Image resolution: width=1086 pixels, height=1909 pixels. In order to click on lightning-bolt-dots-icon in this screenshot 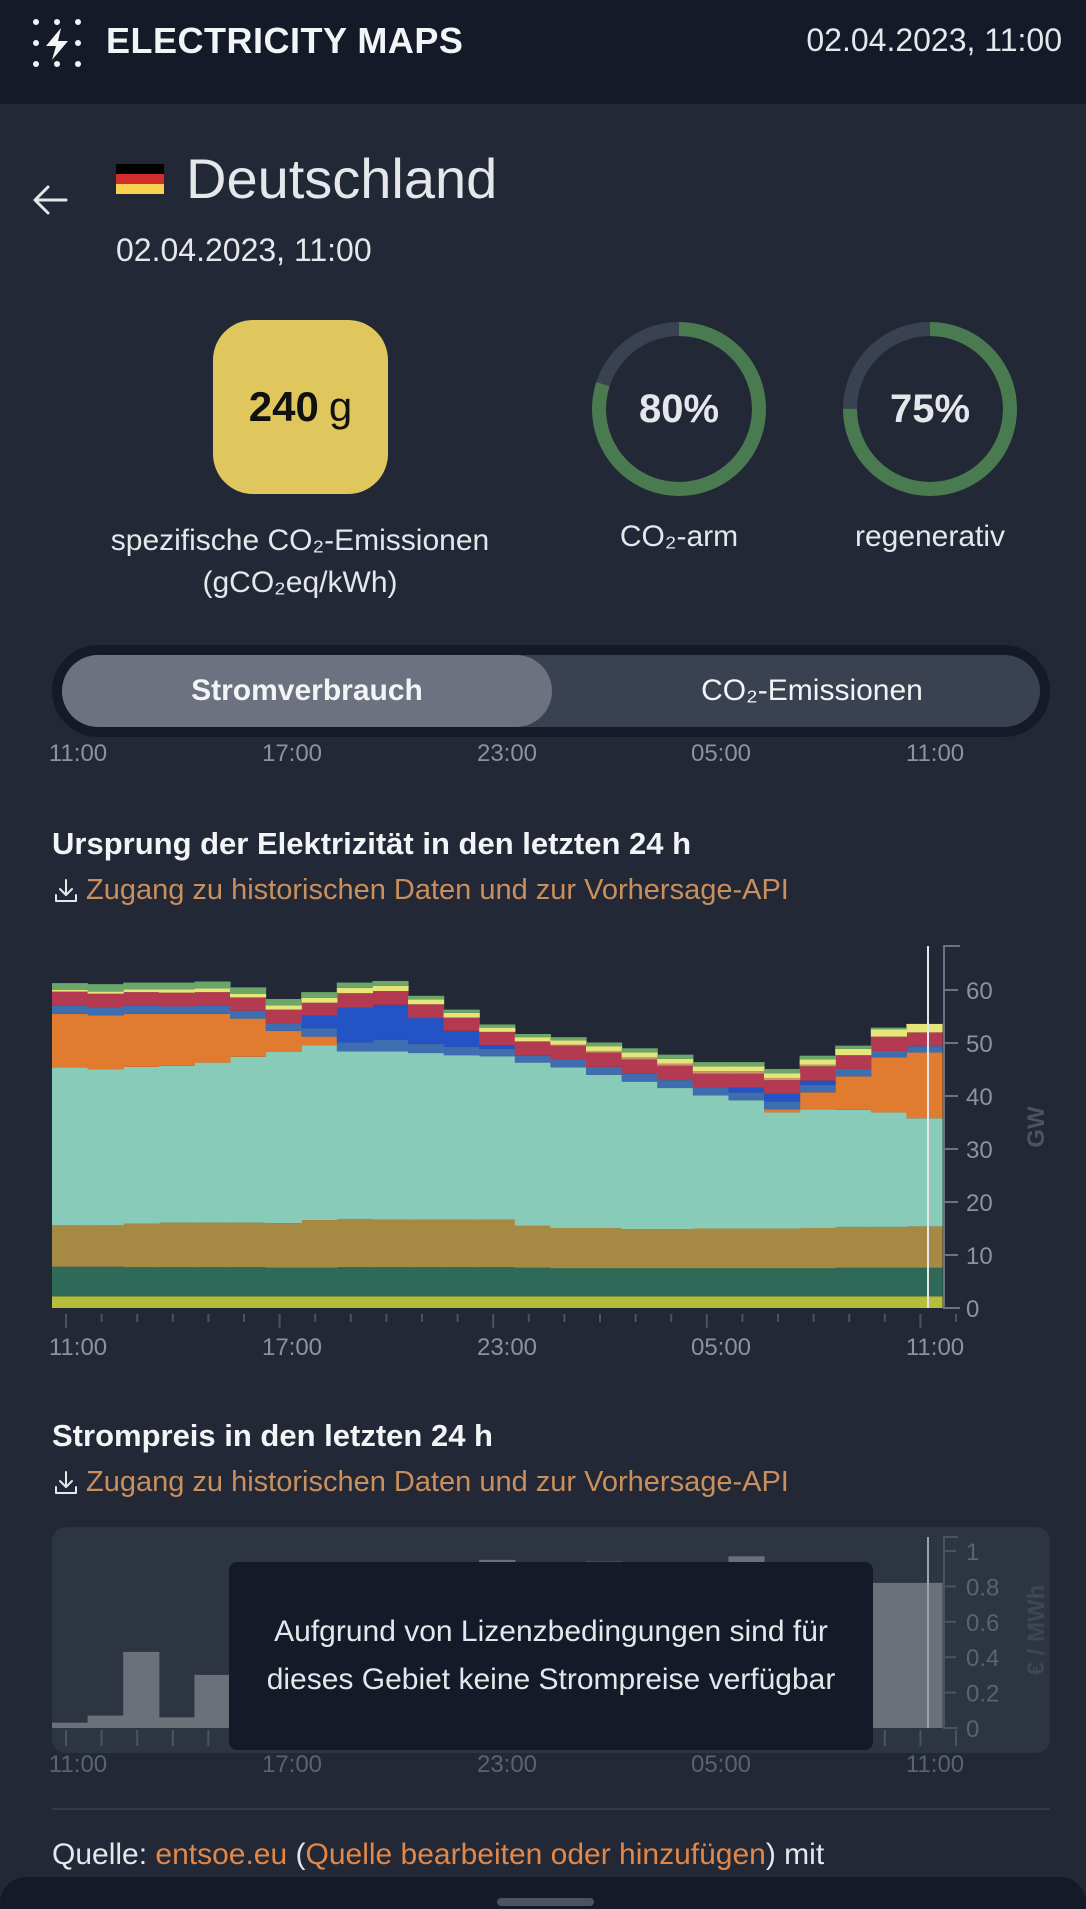, I will do `click(57, 43)`.